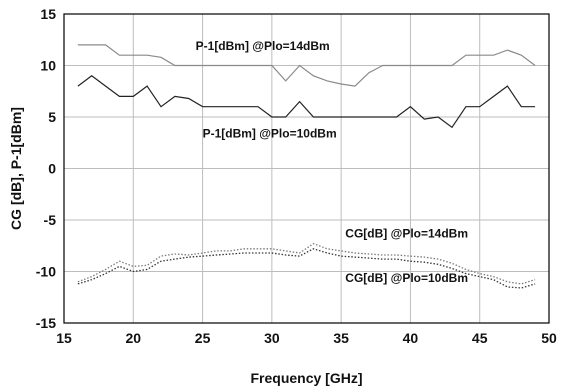 This screenshot has height=390, width=561. What do you see at coordinates (46, 272) in the screenshot?
I see `y-tick-label: -10` at bounding box center [46, 272].